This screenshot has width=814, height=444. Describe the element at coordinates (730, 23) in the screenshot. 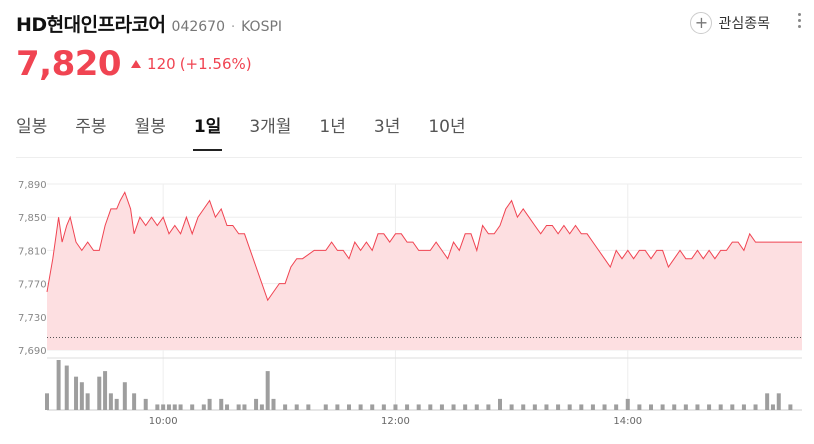

I see `add-watchlist-button: + 관심종목` at that location.